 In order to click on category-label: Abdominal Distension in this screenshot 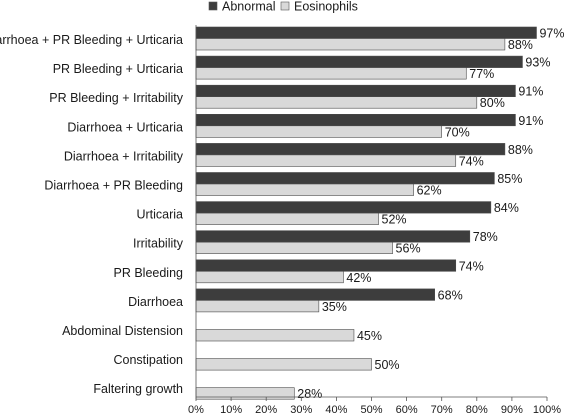, I will do `click(122, 331)`.